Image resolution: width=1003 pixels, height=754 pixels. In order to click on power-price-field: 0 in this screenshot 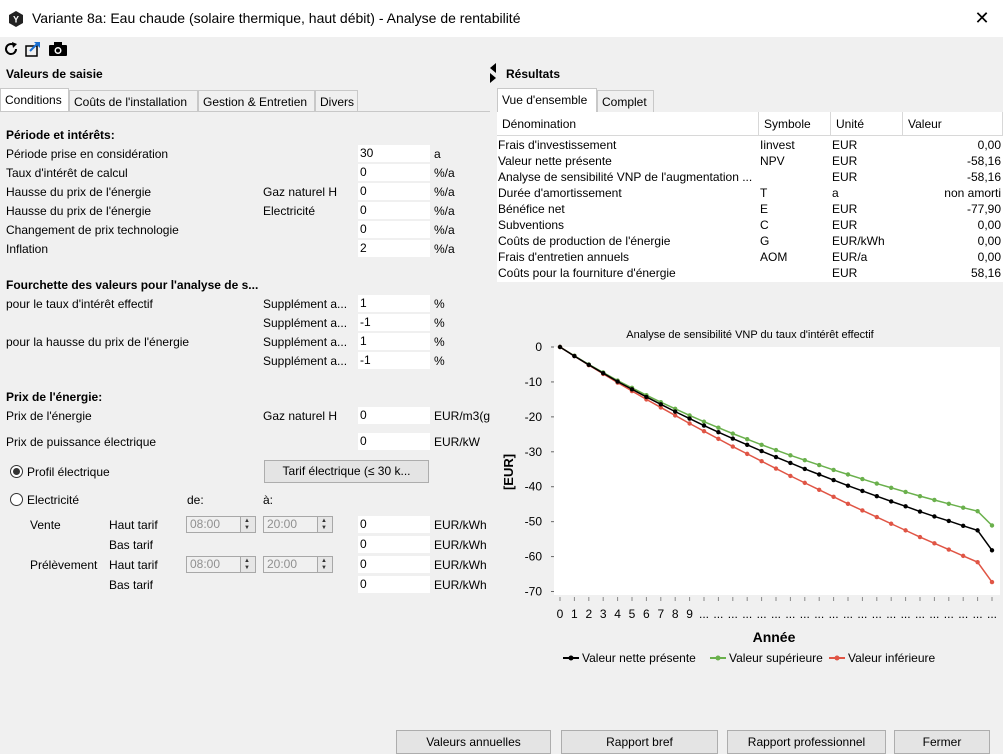, I will do `click(394, 441)`.